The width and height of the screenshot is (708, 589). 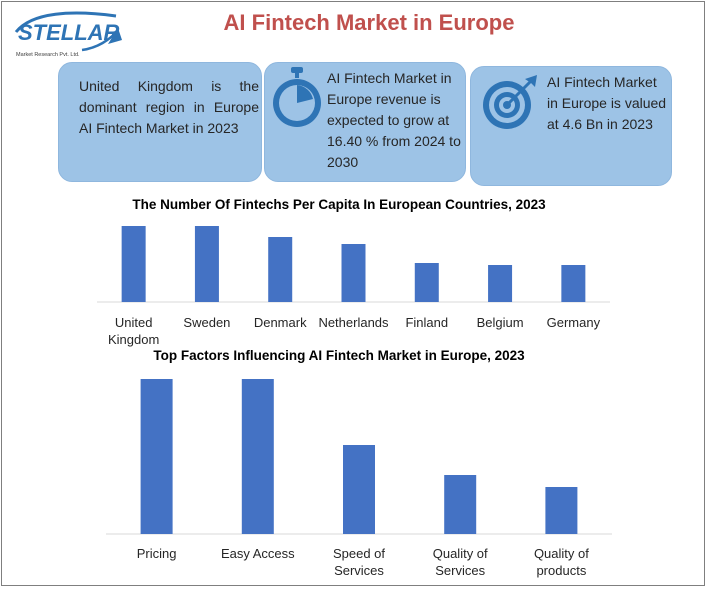 What do you see at coordinates (510, 102) in the screenshot?
I see `target-icon` at bounding box center [510, 102].